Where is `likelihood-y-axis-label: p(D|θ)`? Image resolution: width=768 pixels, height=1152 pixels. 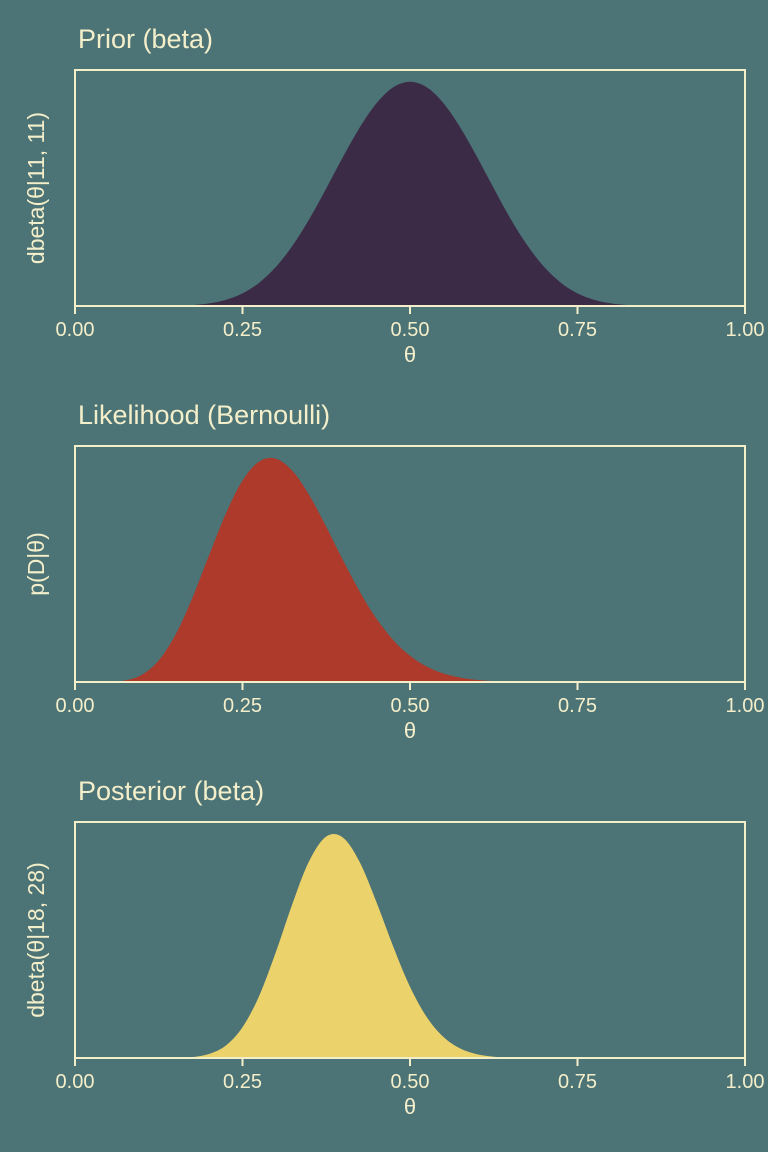 likelihood-y-axis-label: p(D|θ) is located at coordinates (36, 564).